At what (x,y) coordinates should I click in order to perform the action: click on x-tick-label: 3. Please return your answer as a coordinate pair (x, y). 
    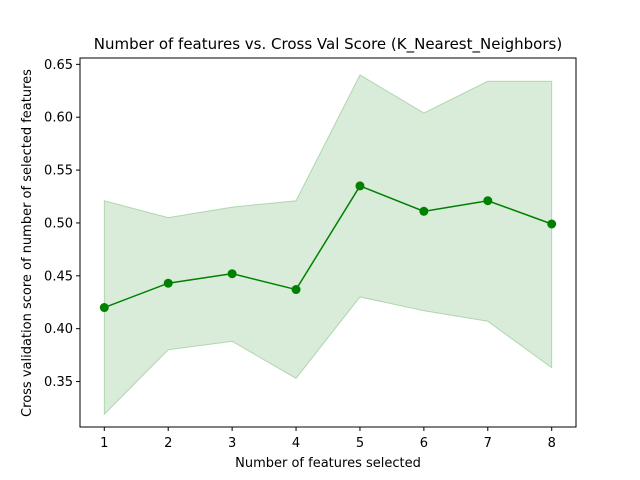
    Looking at the image, I should click on (232, 443).